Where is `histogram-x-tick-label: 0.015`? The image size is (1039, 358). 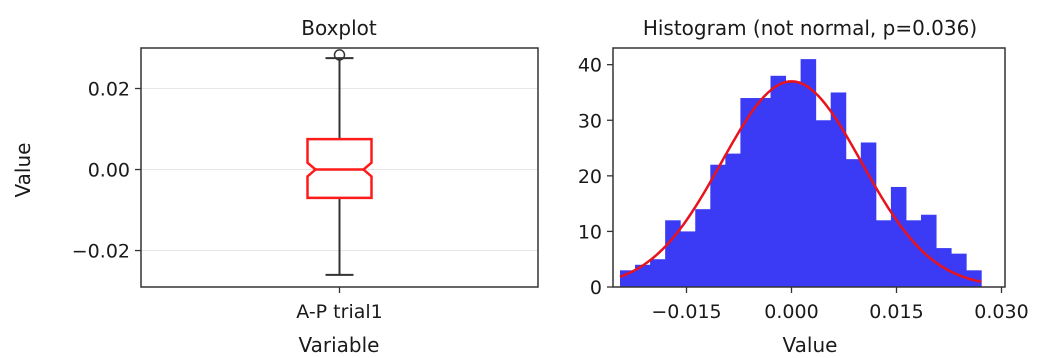
histogram-x-tick-label: 0.015 is located at coordinates (896, 312).